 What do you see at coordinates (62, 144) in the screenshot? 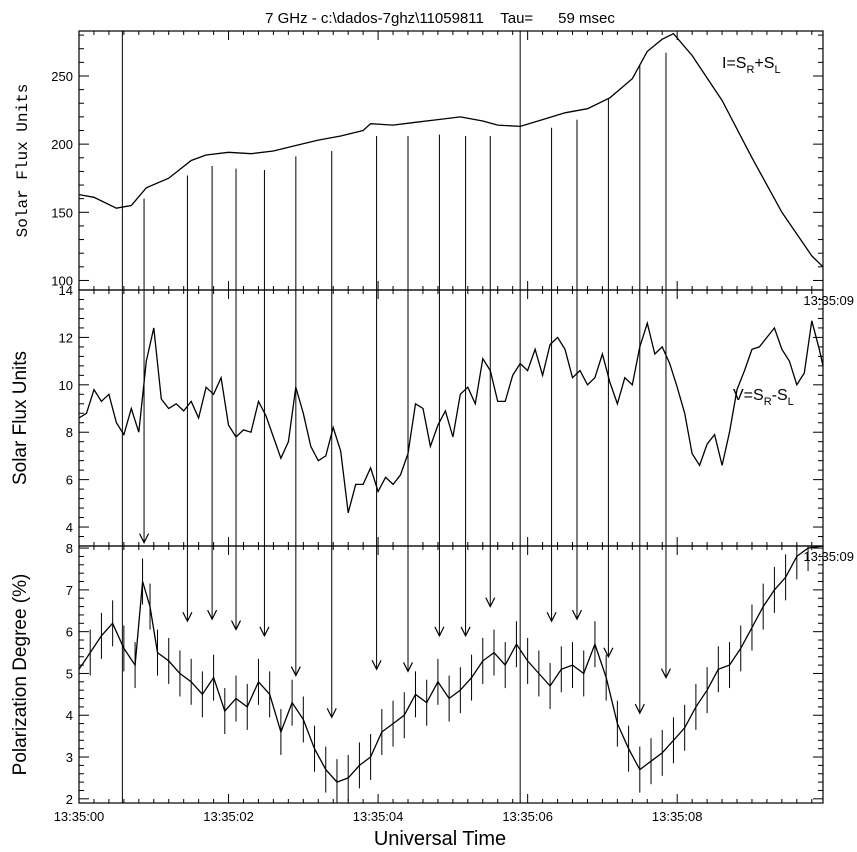
I see `y-tick-label: 200` at bounding box center [62, 144].